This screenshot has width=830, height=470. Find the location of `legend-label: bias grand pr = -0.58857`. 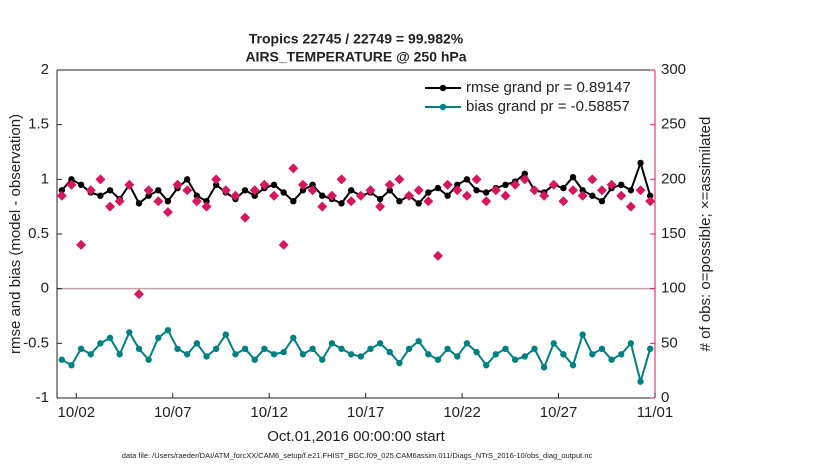

legend-label: bias grand pr = -0.58857 is located at coordinates (548, 106).